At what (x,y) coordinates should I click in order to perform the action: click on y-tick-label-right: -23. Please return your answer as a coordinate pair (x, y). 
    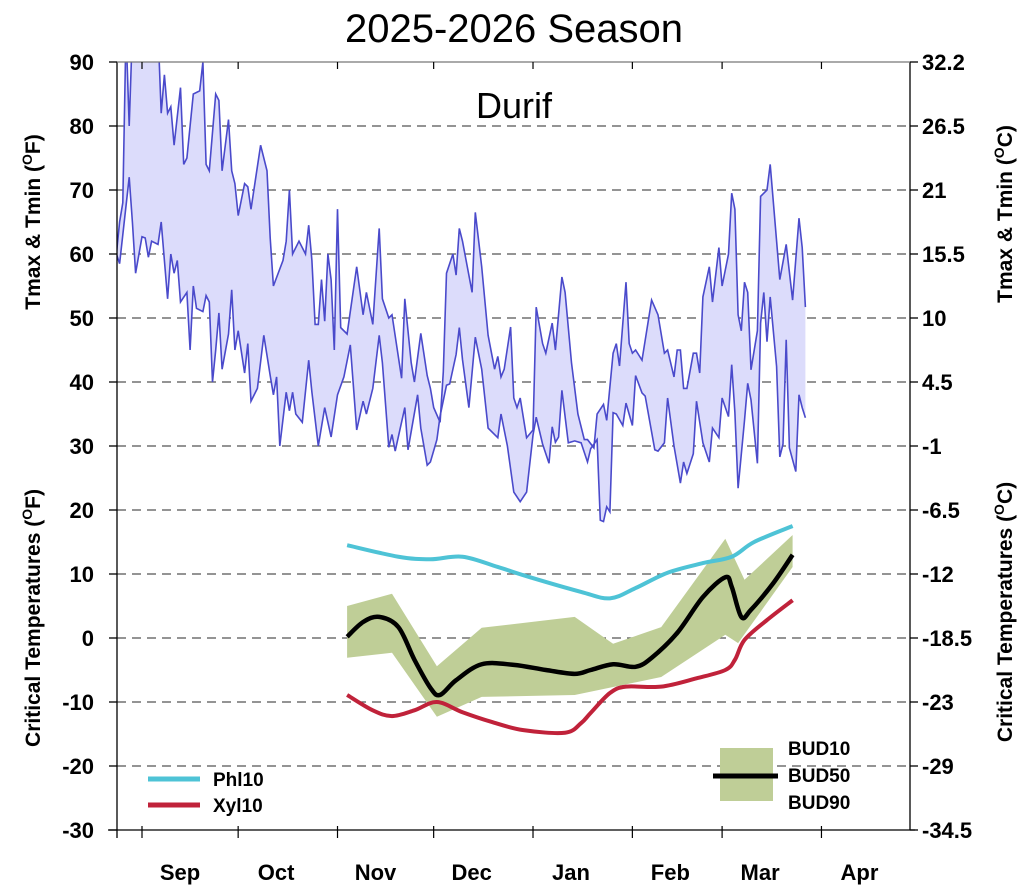
    Looking at the image, I should click on (938, 702).